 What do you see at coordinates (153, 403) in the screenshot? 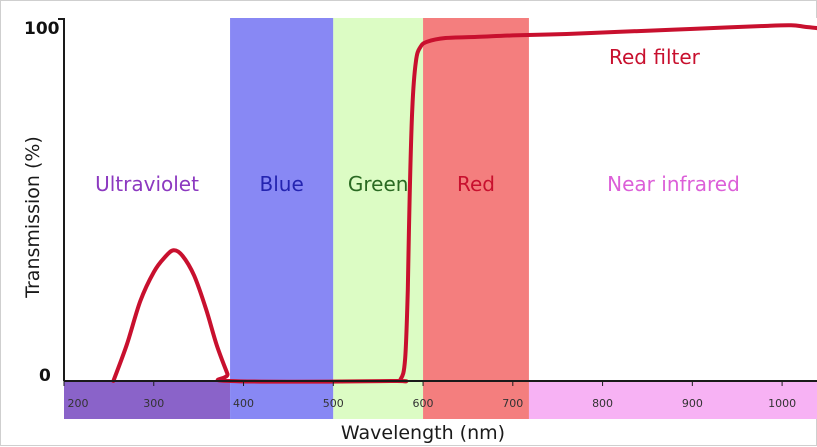
I see `x-tick-label-300: 300` at bounding box center [153, 403].